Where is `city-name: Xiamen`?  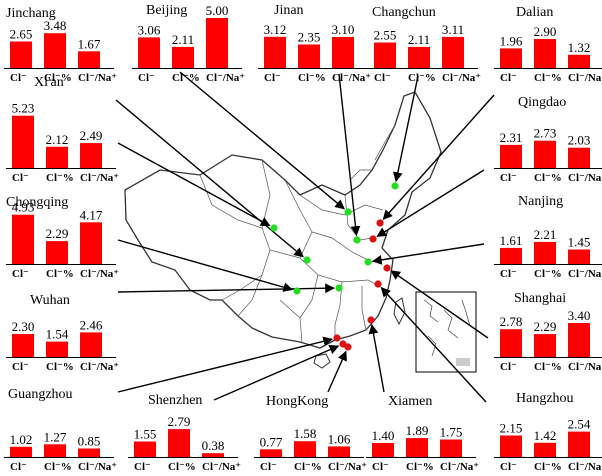 city-name: Xiamen is located at coordinates (410, 401).